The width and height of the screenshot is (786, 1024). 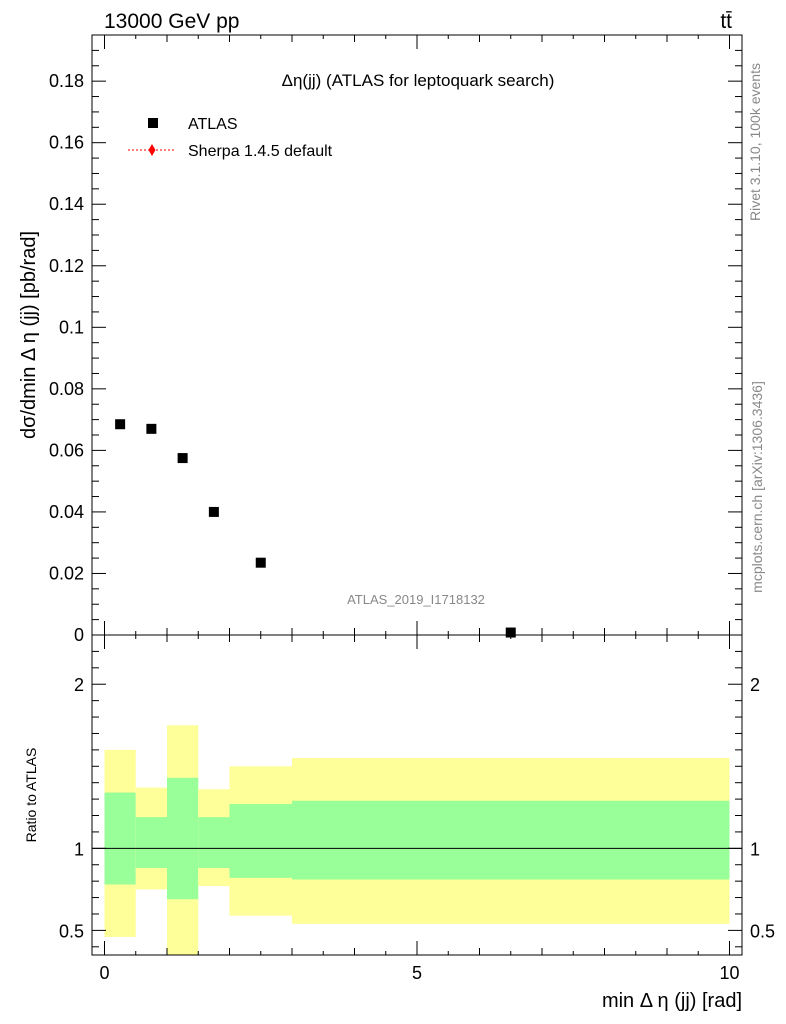 What do you see at coordinates (79, 685) in the screenshot?
I see `ratio-tick-label-left: 2` at bounding box center [79, 685].